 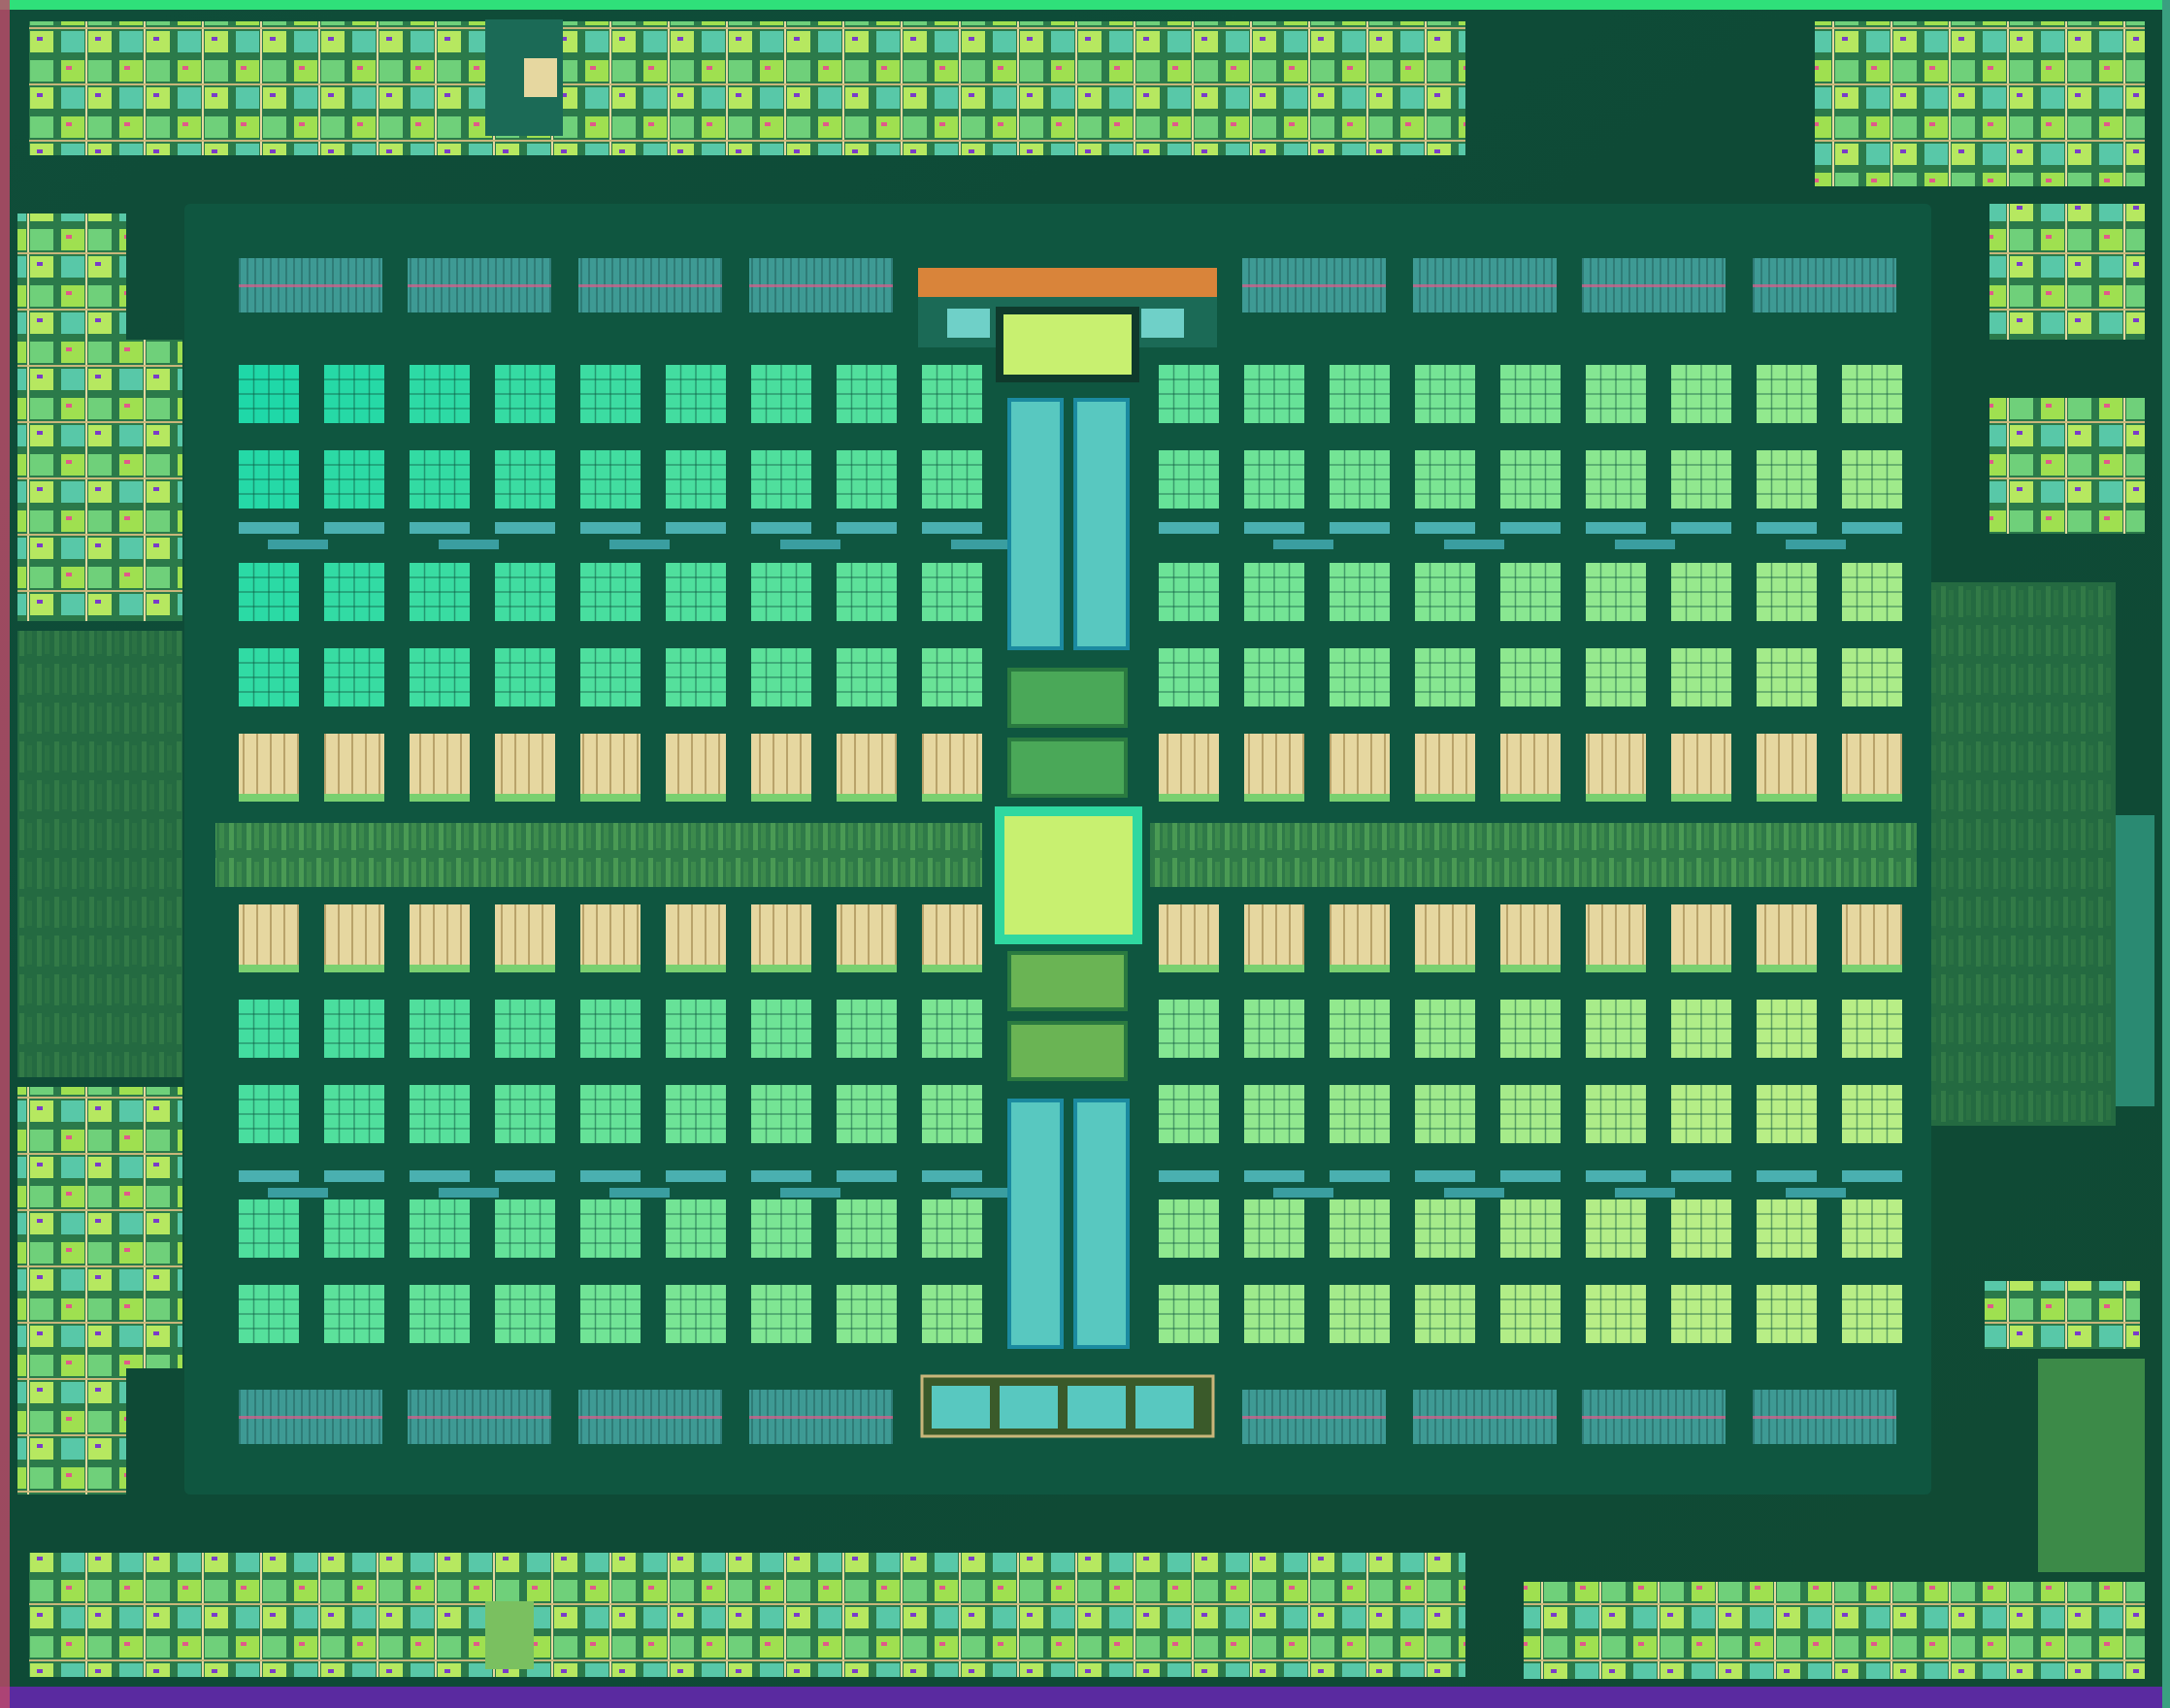 What do you see at coordinates (2023, 854) in the screenshot?
I see `right-logic-region-grid` at bounding box center [2023, 854].